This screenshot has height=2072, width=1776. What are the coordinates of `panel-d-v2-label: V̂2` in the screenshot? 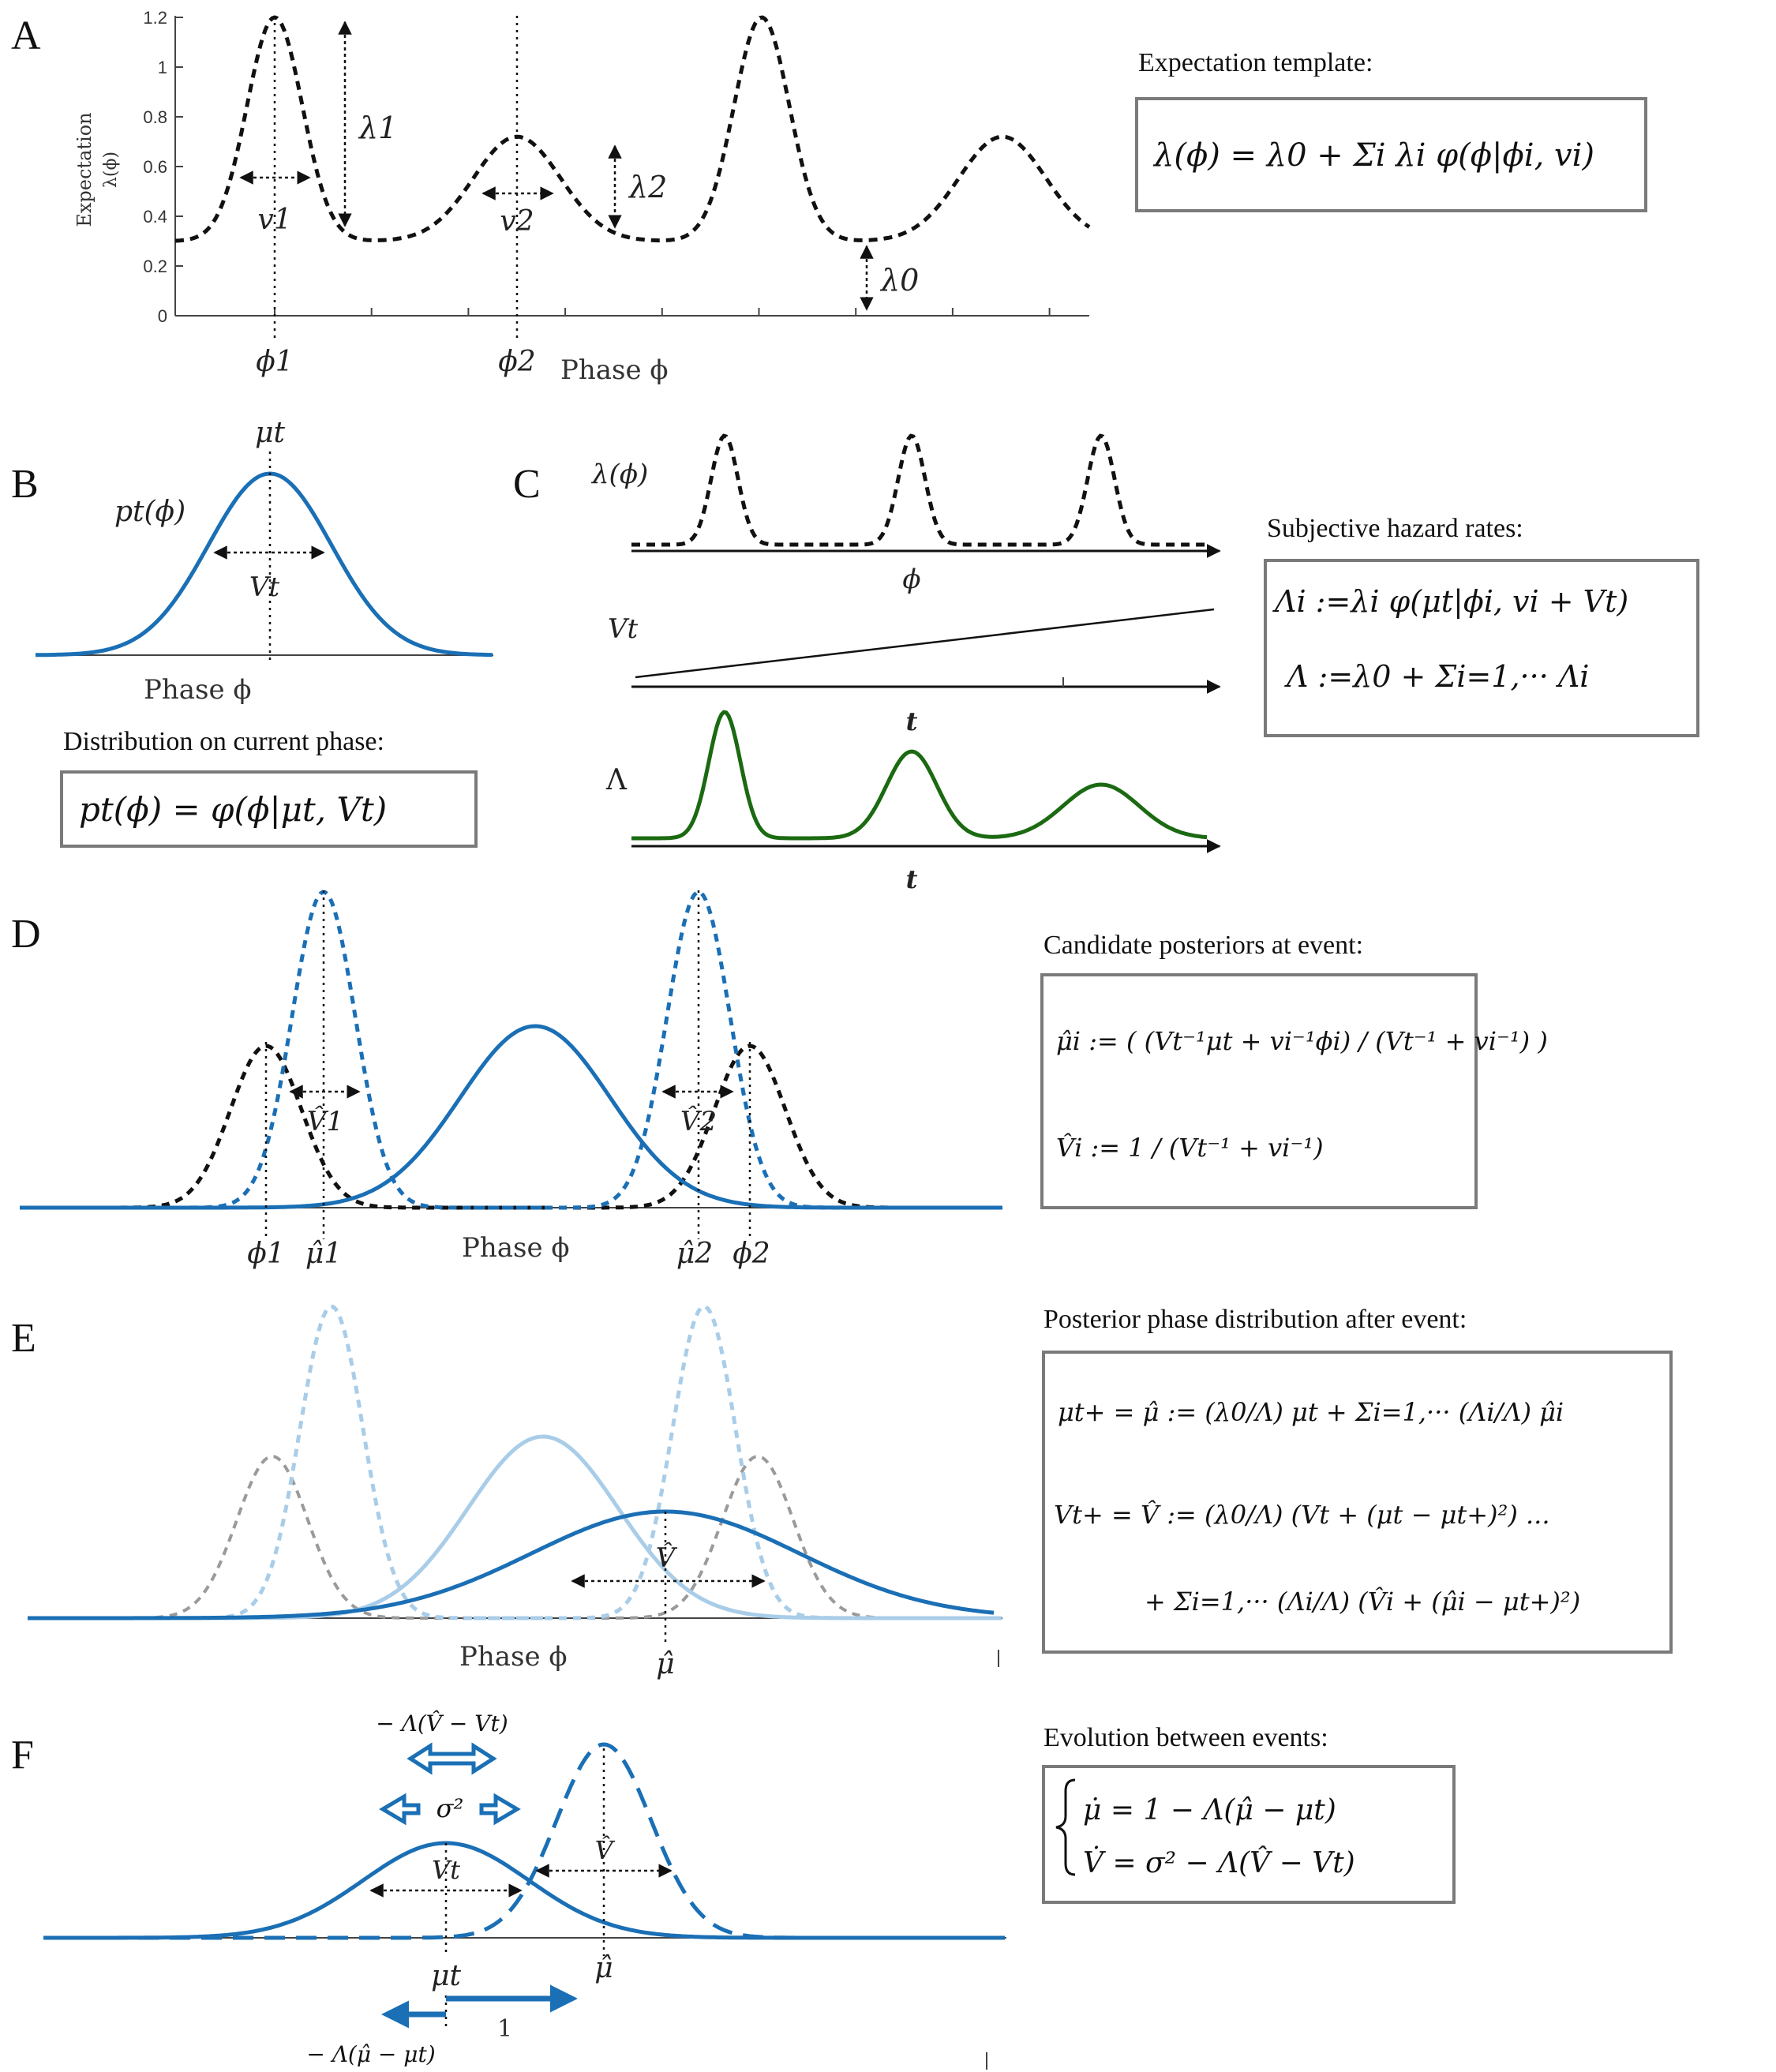 It's located at (698, 1121).